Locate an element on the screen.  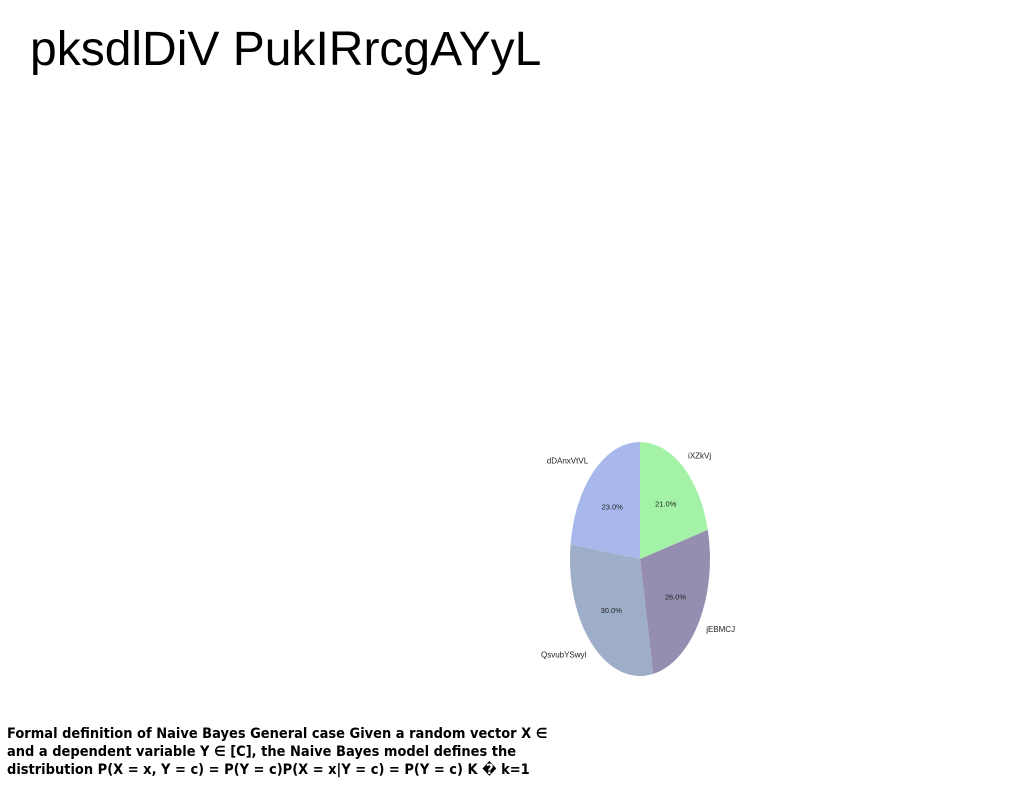
pie-category-label-jebmcj: jEBMCJ is located at coordinates (720, 629).